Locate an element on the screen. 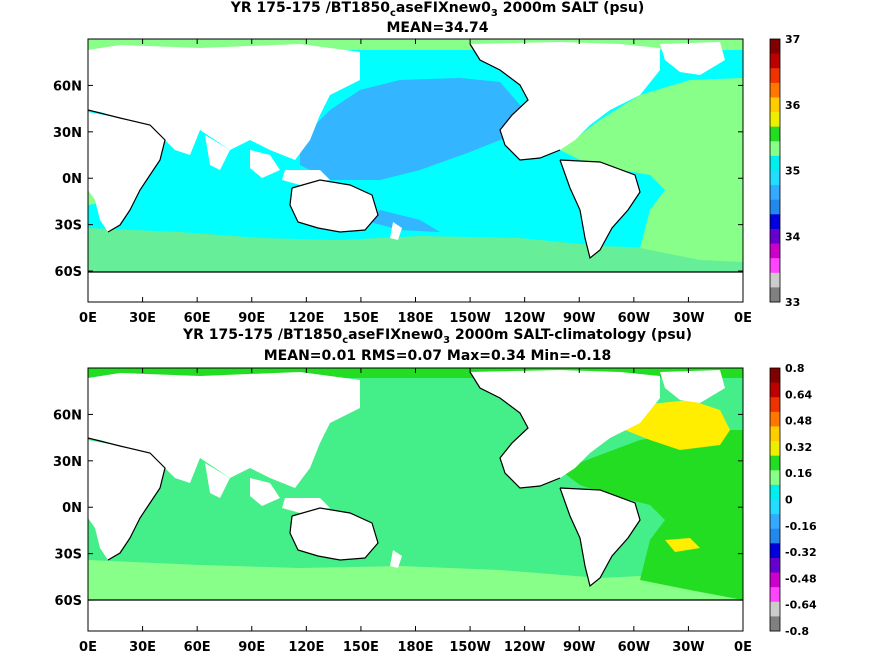 This screenshot has width=875, height=656. bottom-x-tick-label: 60E is located at coordinates (197, 647).